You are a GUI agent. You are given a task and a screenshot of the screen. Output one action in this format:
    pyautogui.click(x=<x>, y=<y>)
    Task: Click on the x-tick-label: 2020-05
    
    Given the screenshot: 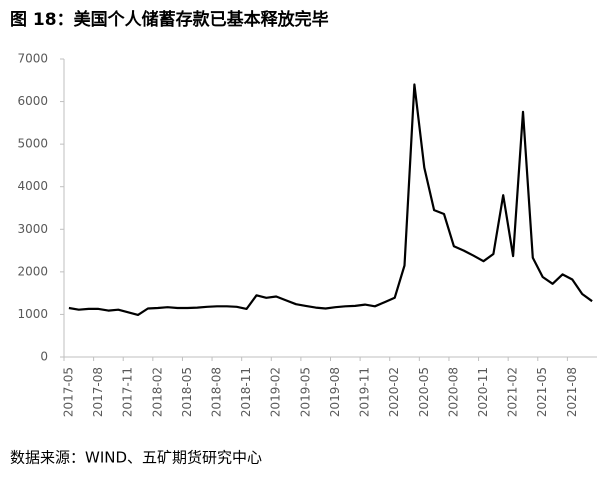 What is the action you would take?
    pyautogui.click(x=424, y=392)
    